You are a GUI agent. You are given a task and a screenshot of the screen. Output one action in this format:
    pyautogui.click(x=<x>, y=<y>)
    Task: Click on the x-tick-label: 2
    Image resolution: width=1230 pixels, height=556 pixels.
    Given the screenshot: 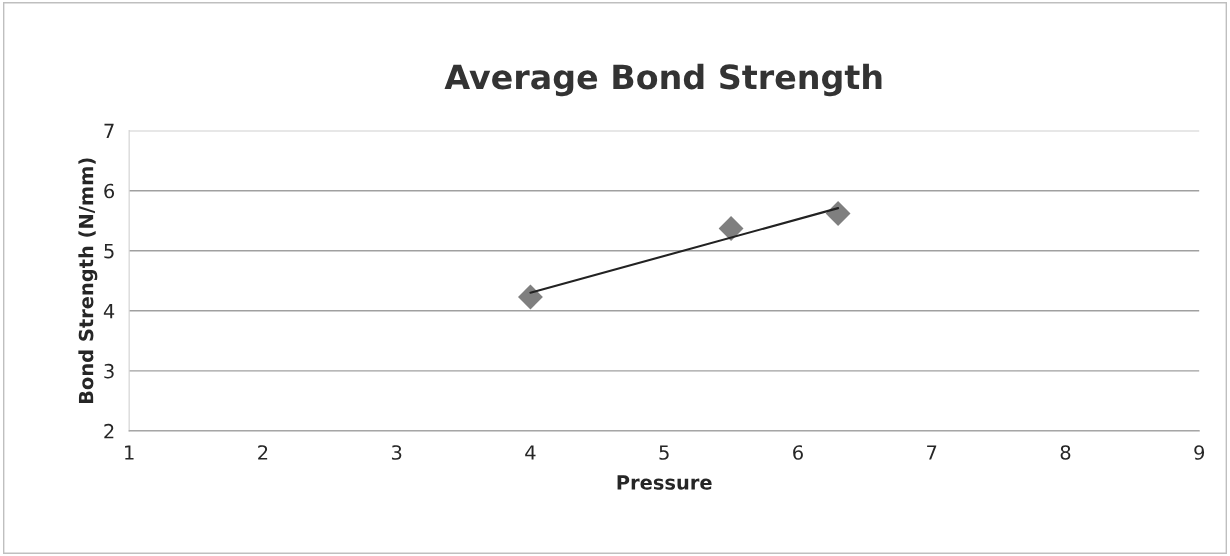 What is the action you would take?
    pyautogui.click(x=263, y=452)
    